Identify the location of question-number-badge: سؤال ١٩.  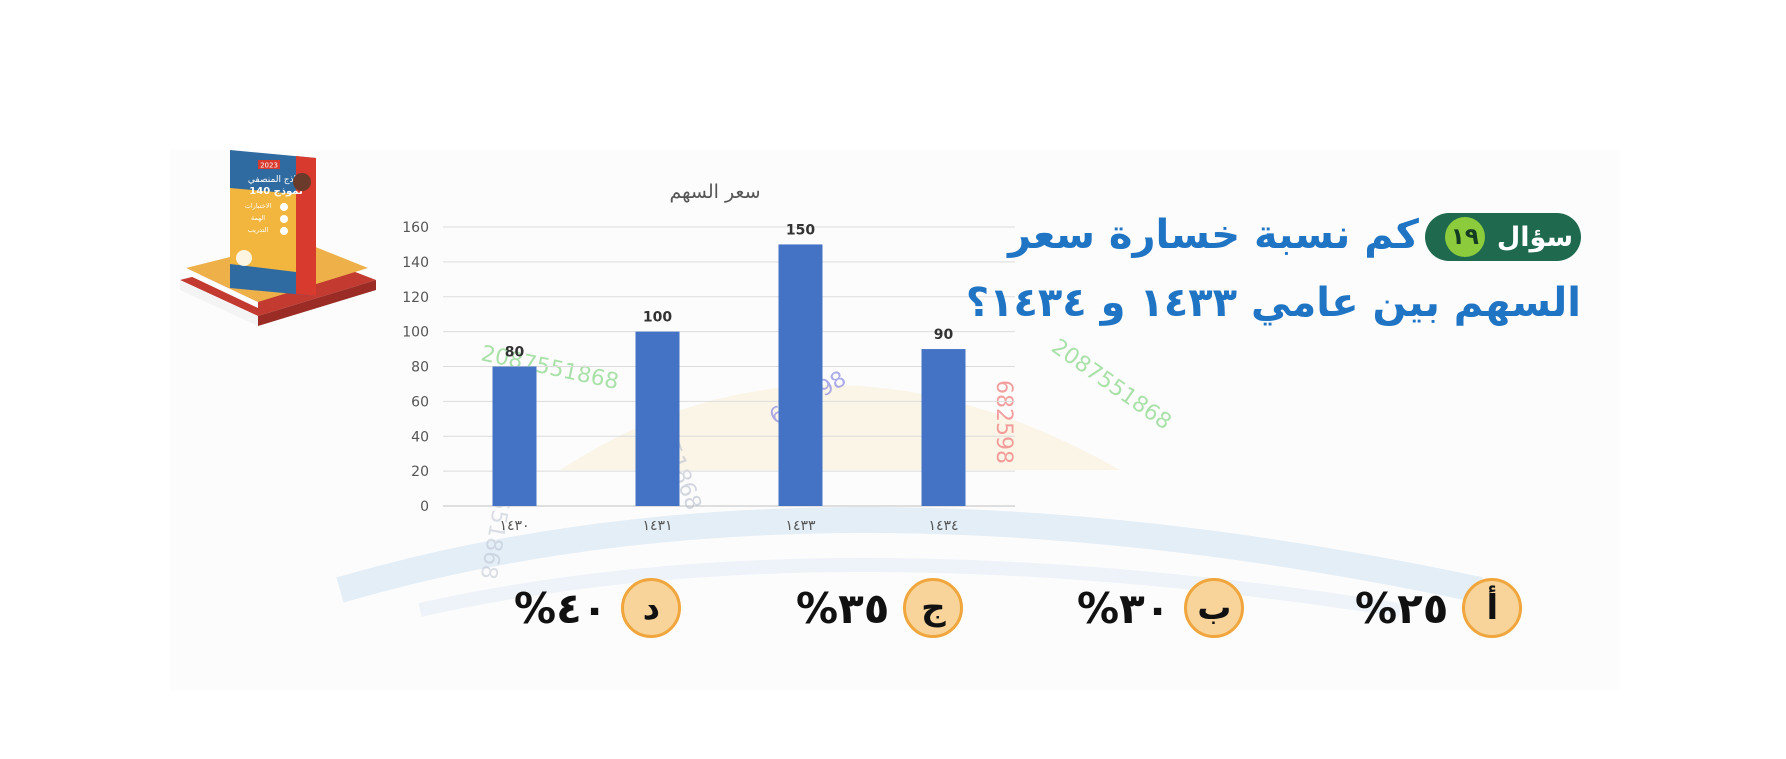
(1502, 237).